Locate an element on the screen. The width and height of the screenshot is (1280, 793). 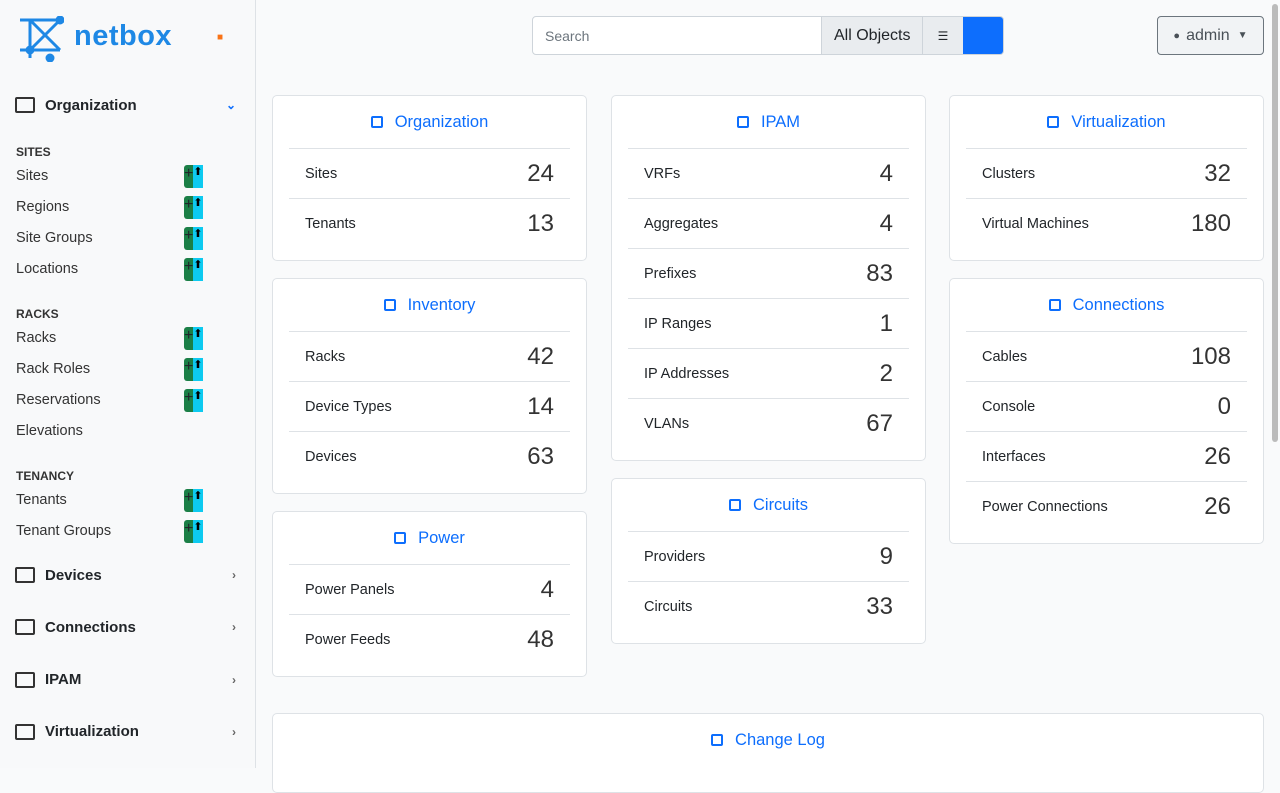
count-row: VRFs 4 is located at coordinates (768, 173).